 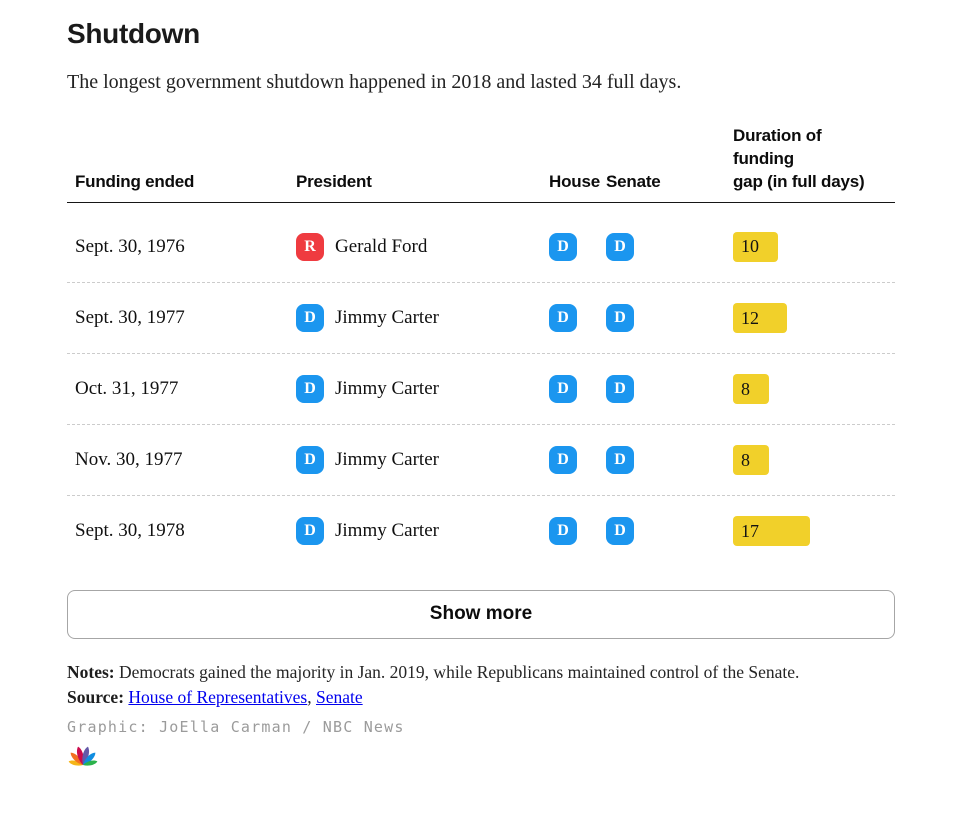 What do you see at coordinates (799, 159) in the screenshot?
I see `column-header-duration: Duration of funding gap (in full days)` at bounding box center [799, 159].